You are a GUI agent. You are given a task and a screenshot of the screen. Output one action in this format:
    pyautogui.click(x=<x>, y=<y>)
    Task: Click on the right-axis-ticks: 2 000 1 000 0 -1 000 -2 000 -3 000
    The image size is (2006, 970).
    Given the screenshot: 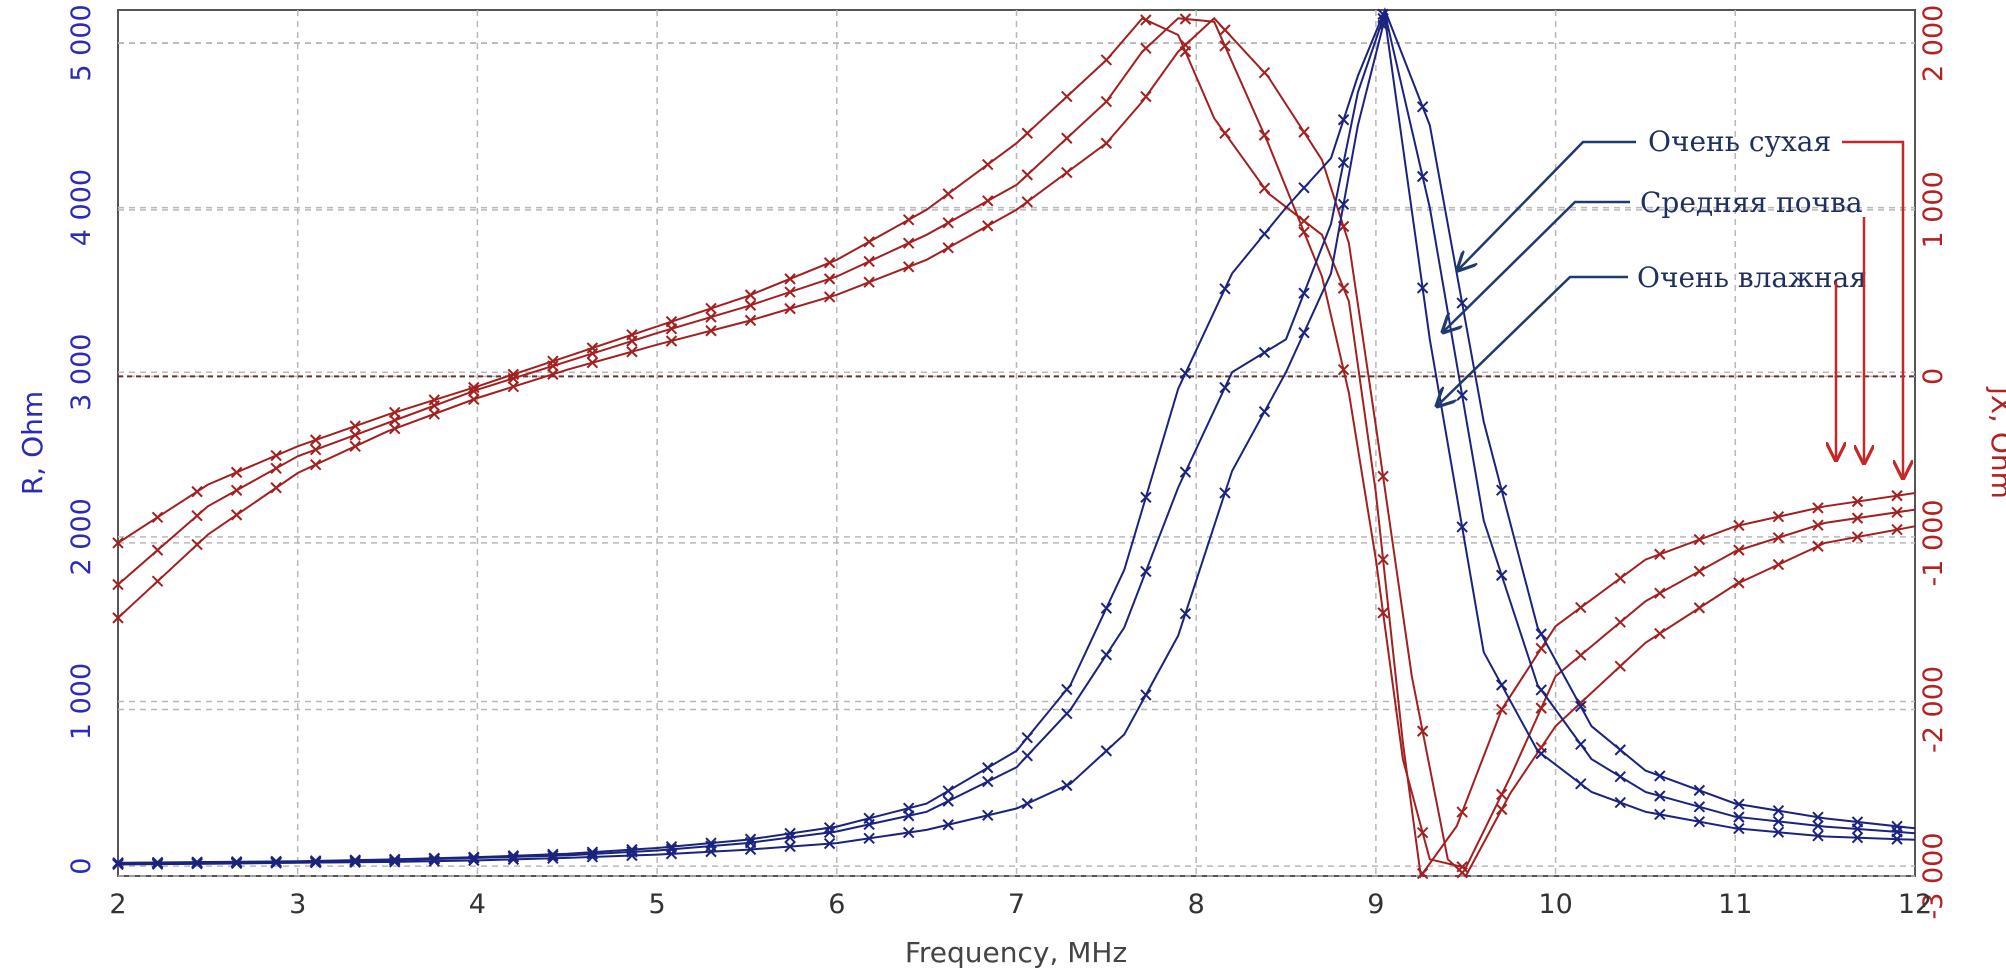 What is the action you would take?
    pyautogui.click(x=1933, y=462)
    